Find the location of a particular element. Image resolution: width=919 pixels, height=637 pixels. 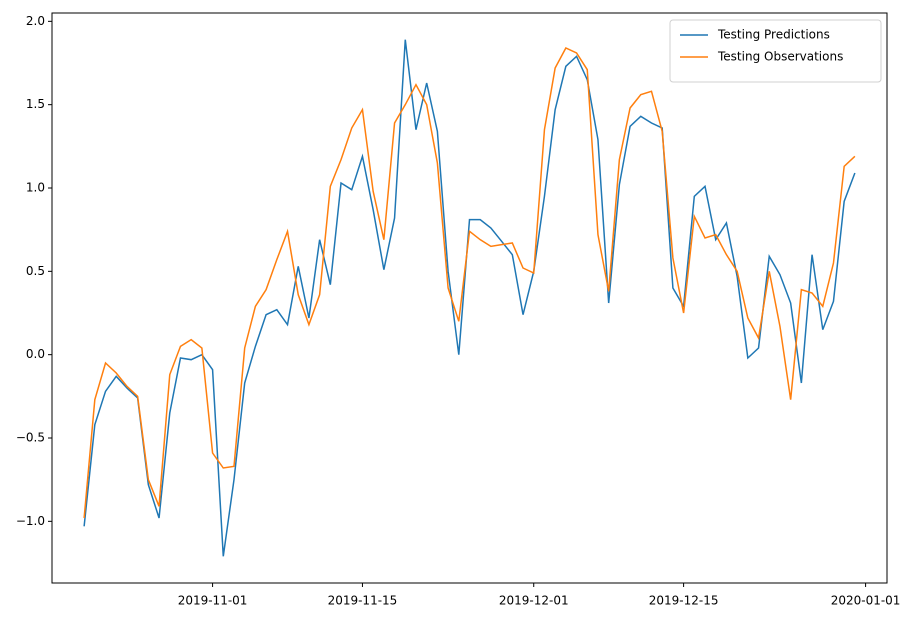

x-tick-label: 2019-12-01 is located at coordinates (534, 601).